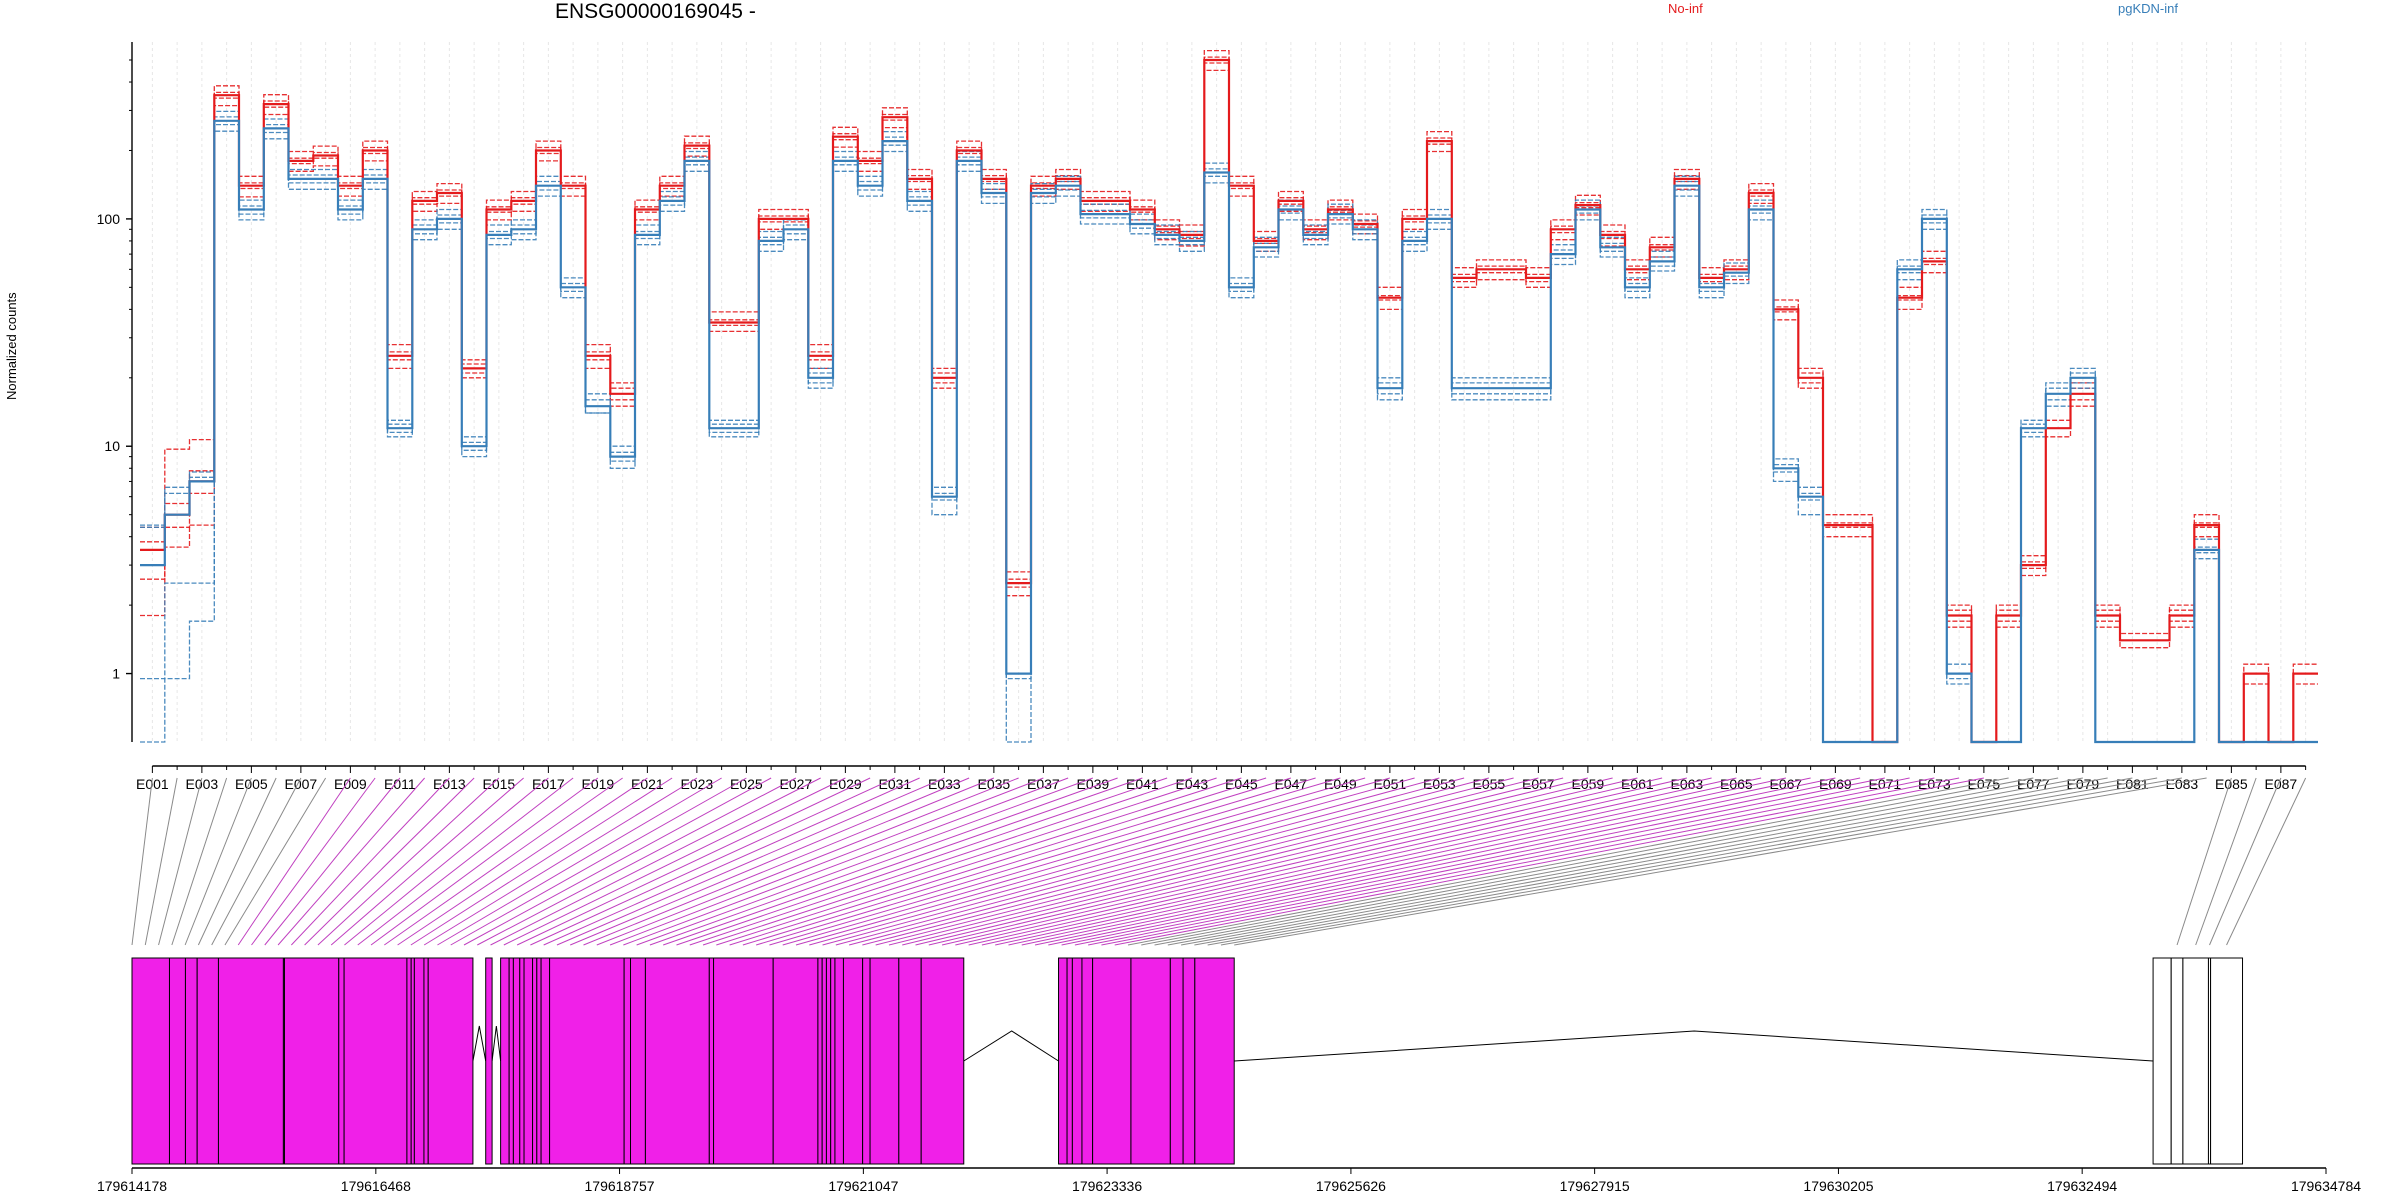  I want to click on x-tick-label: E013, so click(449, 784).